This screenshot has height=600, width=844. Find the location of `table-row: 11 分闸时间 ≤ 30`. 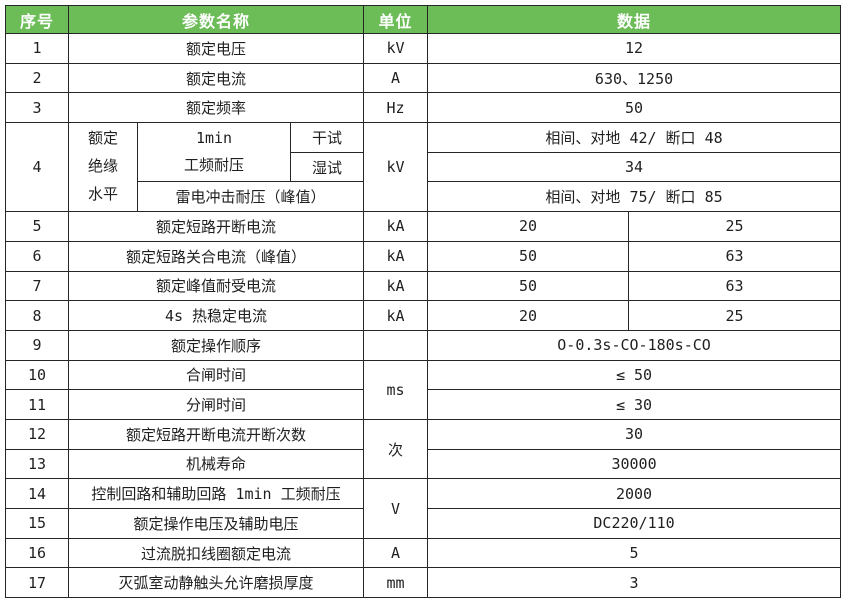

table-row: 11 分闸时间 ≤ 30 is located at coordinates (423, 404).